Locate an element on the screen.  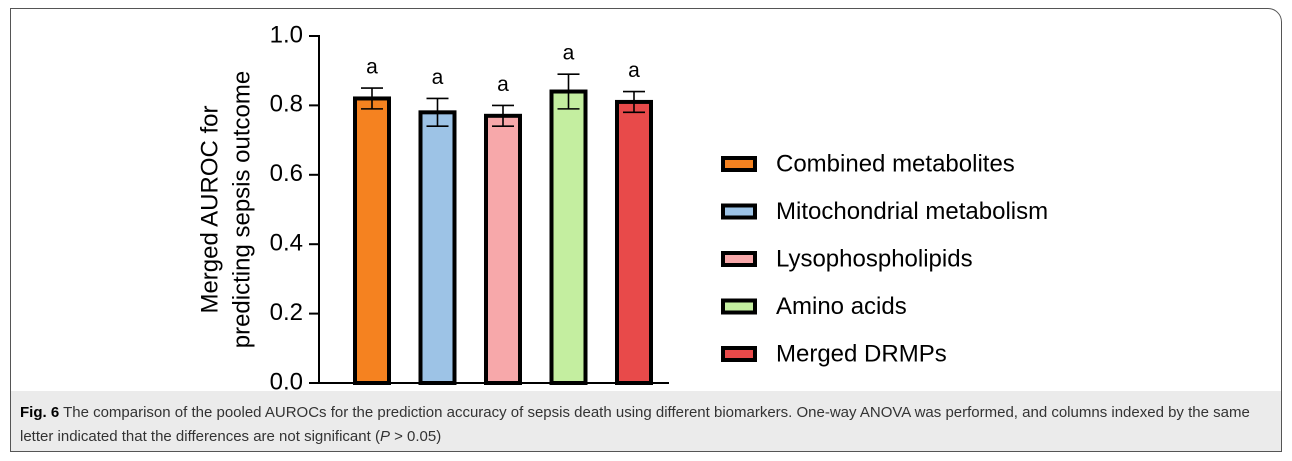
legend-label: Amino acids is located at coordinates (841, 306).